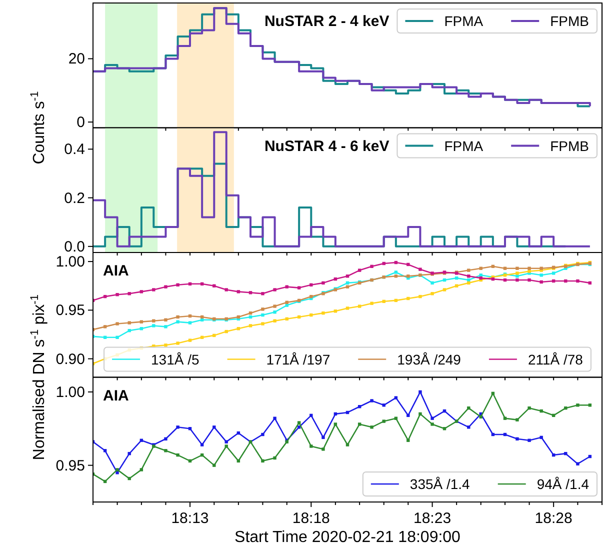 This screenshot has width=603, height=548. What do you see at coordinates (190, 518) in the screenshot?
I see `x-tick-label: 18:13` at bounding box center [190, 518].